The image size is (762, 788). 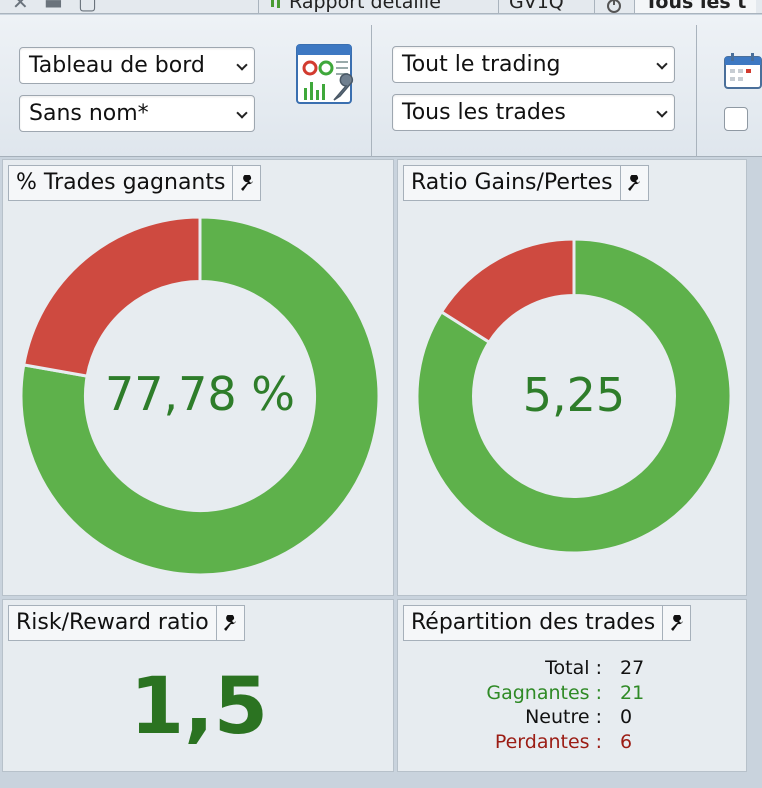 I want to click on panel-header: % Trades gagnants, so click(x=135, y=183).